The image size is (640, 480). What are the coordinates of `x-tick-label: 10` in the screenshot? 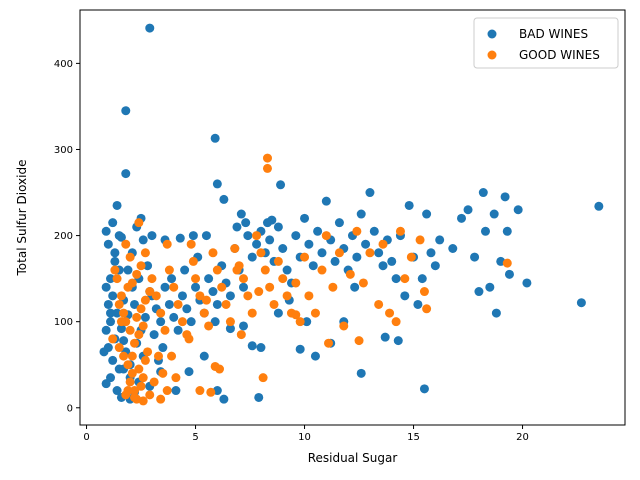 It's located at (304, 437).